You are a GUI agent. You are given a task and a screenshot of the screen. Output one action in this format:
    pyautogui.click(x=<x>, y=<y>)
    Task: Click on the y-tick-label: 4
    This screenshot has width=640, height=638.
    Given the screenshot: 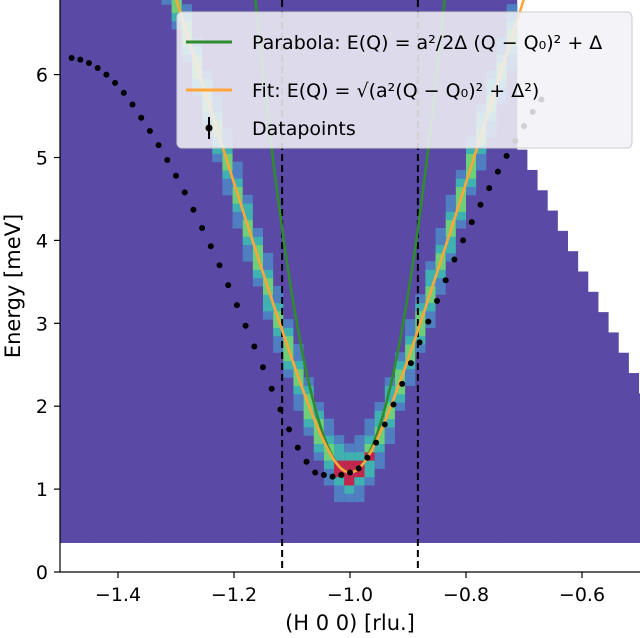 What is the action you would take?
    pyautogui.click(x=42, y=241)
    